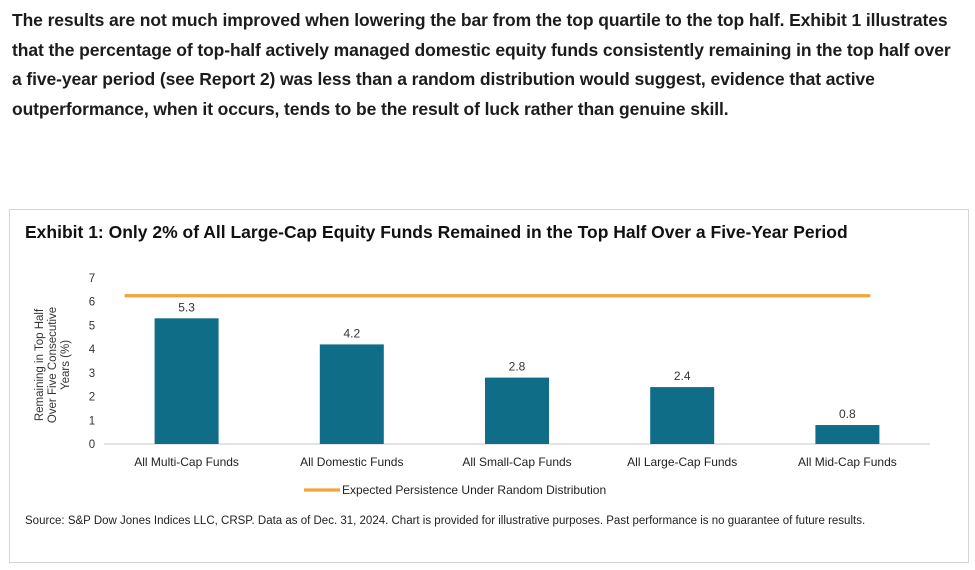 Image resolution: width=975 pixels, height=570 pixels. What do you see at coordinates (92, 279) in the screenshot?
I see `y-tick-label: 7` at bounding box center [92, 279].